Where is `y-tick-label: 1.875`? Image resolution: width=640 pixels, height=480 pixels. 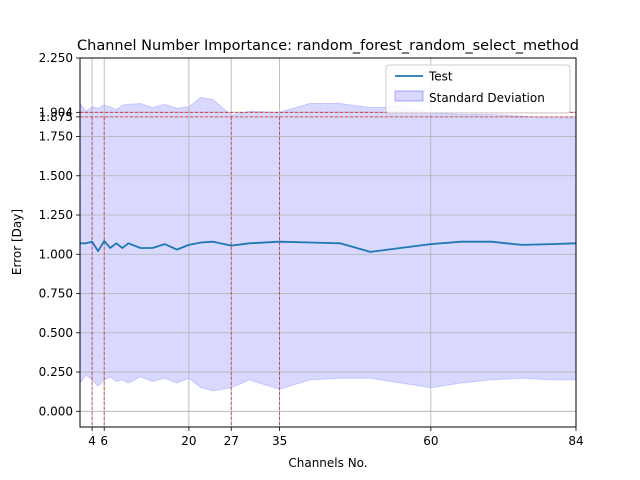
y-tick-label: 1.875 is located at coordinates (56, 117).